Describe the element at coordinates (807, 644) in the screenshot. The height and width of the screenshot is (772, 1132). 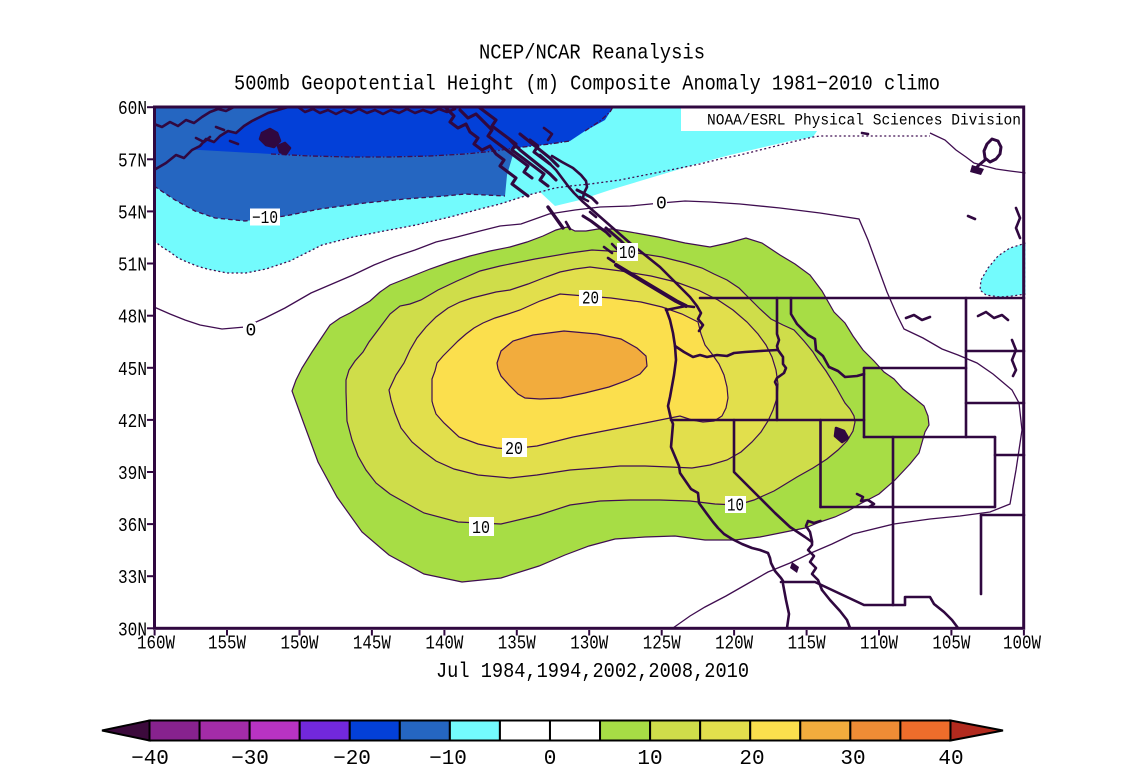
I see `svg-text: 115W` at that location.